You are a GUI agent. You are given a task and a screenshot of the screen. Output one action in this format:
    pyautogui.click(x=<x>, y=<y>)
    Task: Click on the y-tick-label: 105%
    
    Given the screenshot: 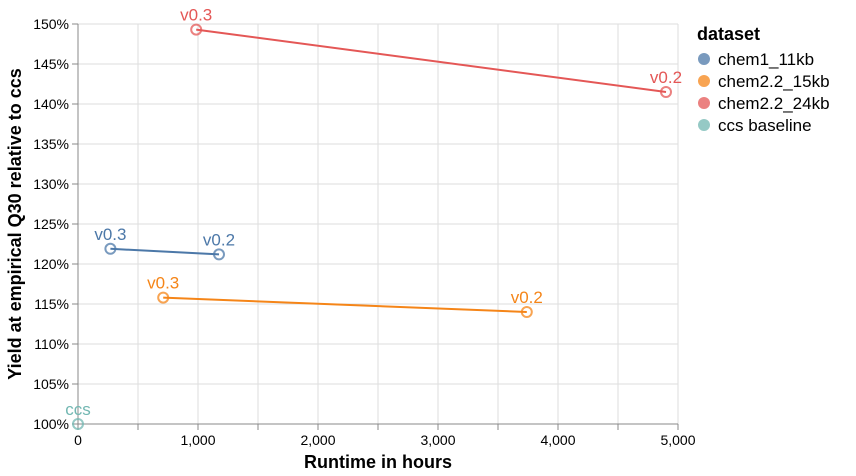 What is the action you would take?
    pyautogui.click(x=51, y=384)
    